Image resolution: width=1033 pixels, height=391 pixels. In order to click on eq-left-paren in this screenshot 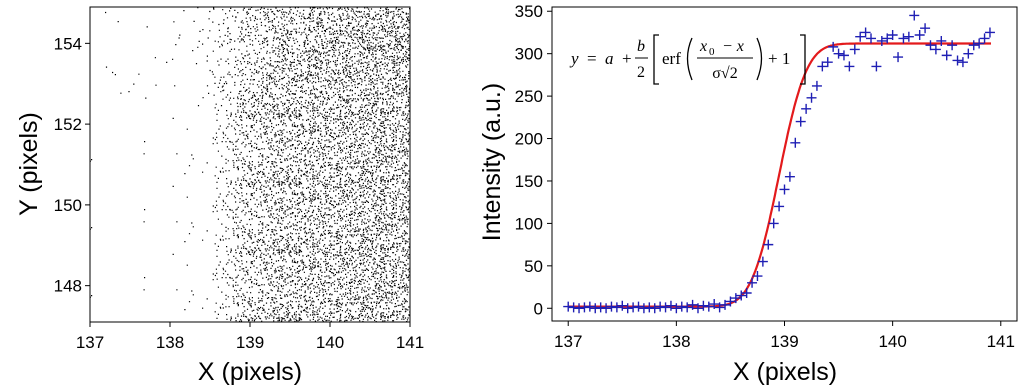, I will do `click(689, 59)`.